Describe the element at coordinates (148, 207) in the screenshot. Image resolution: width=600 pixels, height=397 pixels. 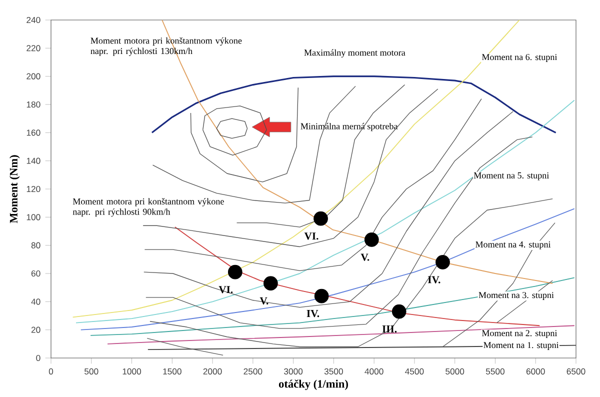
I see `text: Moment motora pri konštantnom výkone napr. pri rýchlosti 90km/h` at that location.